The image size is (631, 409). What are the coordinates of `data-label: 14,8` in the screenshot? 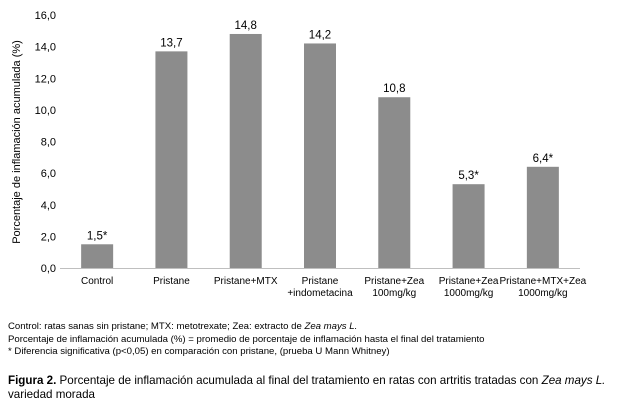 It's located at (246, 26).